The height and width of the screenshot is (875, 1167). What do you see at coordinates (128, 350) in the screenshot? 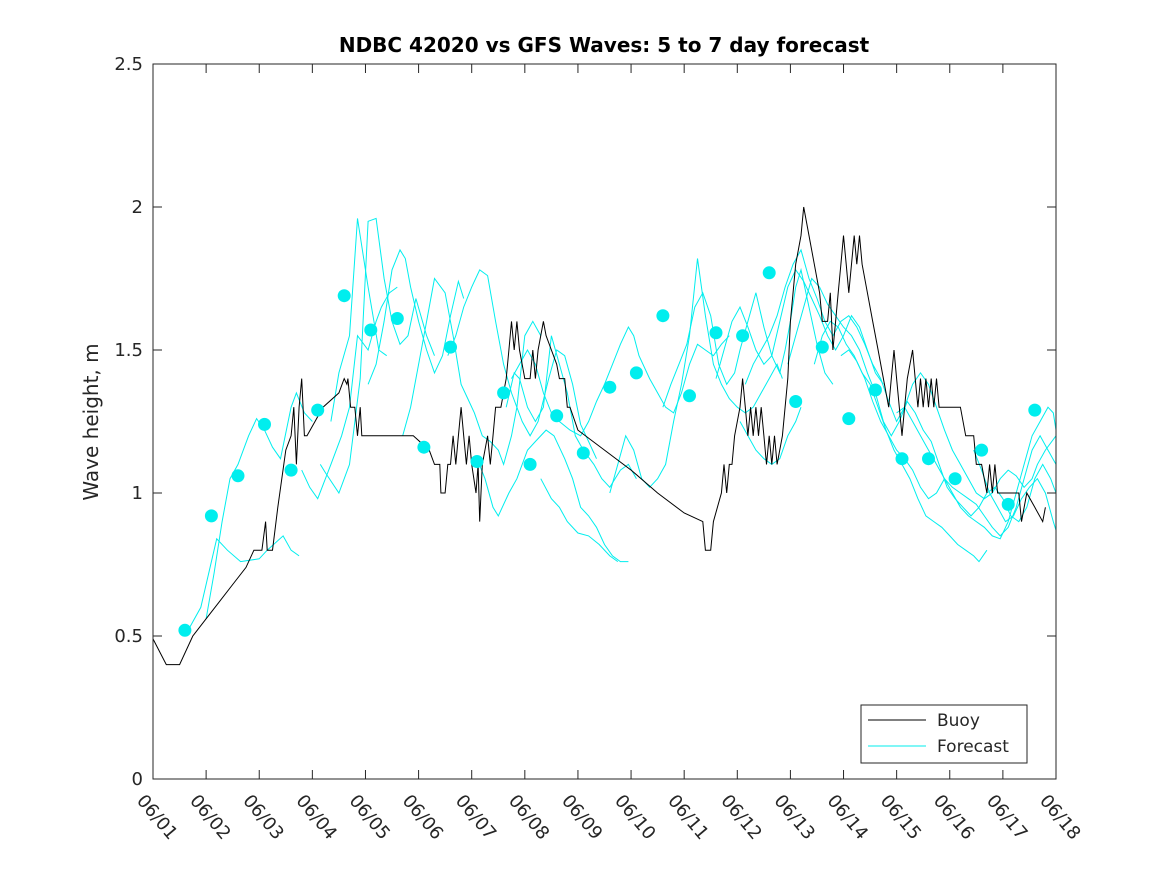
I see `y-tick-label: 1.5` at bounding box center [128, 350].